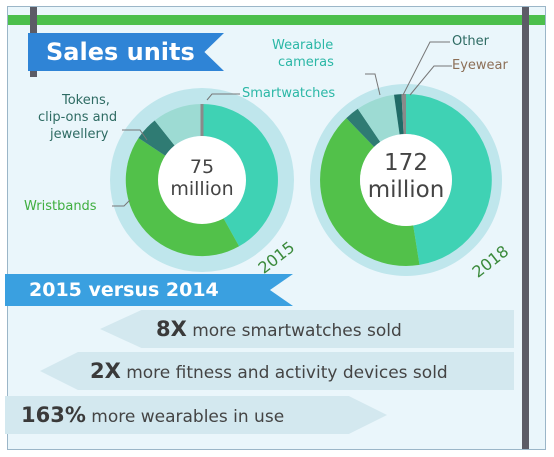  What do you see at coordinates (60, 206) in the screenshot?
I see `label-wristbands: Wristbands` at bounding box center [60, 206].